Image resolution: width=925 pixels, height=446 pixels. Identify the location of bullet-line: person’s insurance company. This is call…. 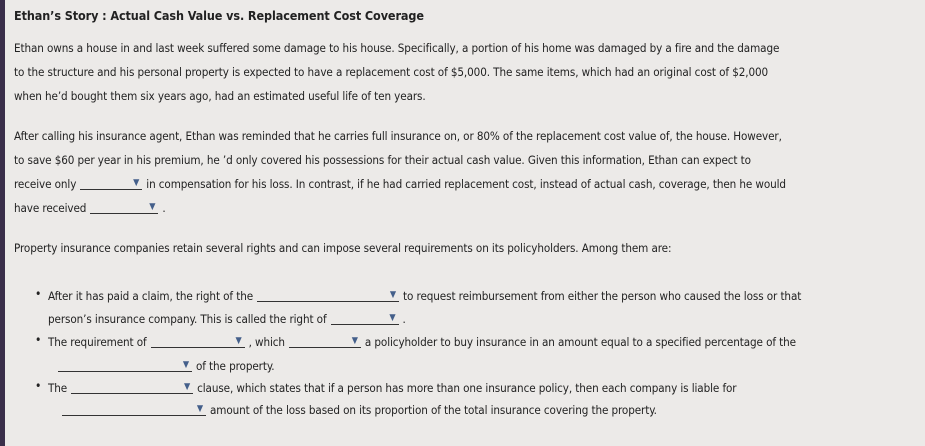
(227, 319).